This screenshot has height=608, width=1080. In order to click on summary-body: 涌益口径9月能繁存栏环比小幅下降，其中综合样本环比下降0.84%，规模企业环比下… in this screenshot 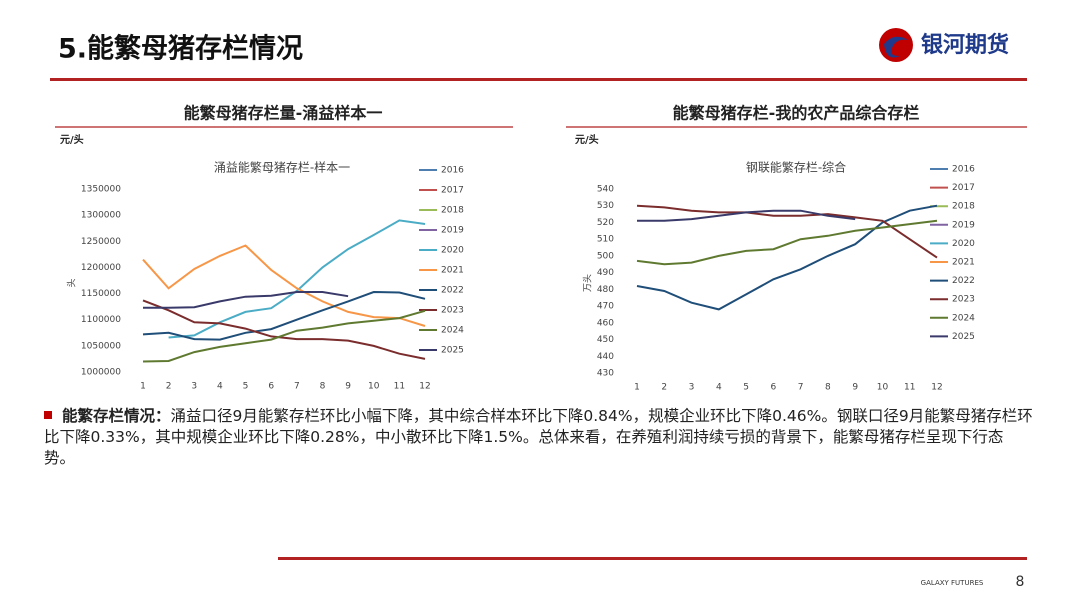, I will do `click(538, 437)`.